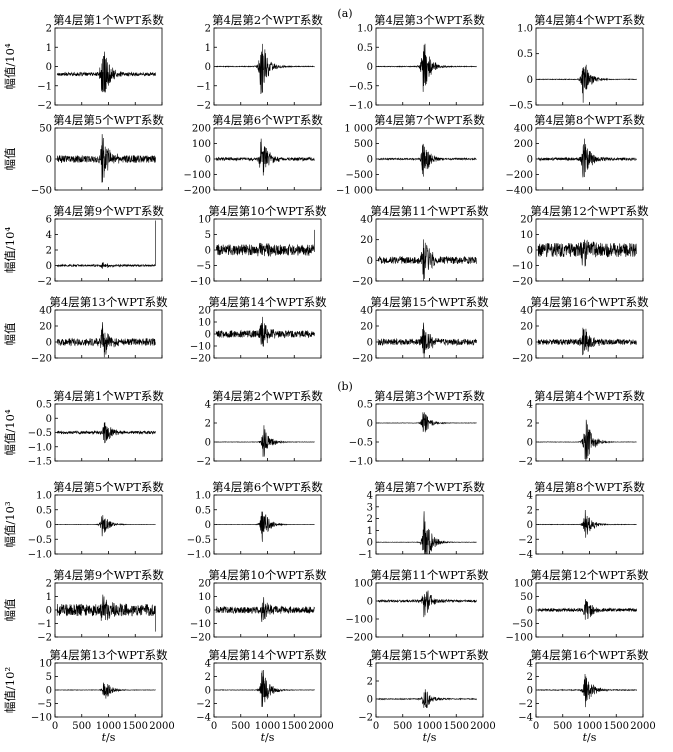 This screenshot has height=752, width=673. What do you see at coordinates (203, 496) in the screenshot?
I see `y-tick-label: 1.0` at bounding box center [203, 496].